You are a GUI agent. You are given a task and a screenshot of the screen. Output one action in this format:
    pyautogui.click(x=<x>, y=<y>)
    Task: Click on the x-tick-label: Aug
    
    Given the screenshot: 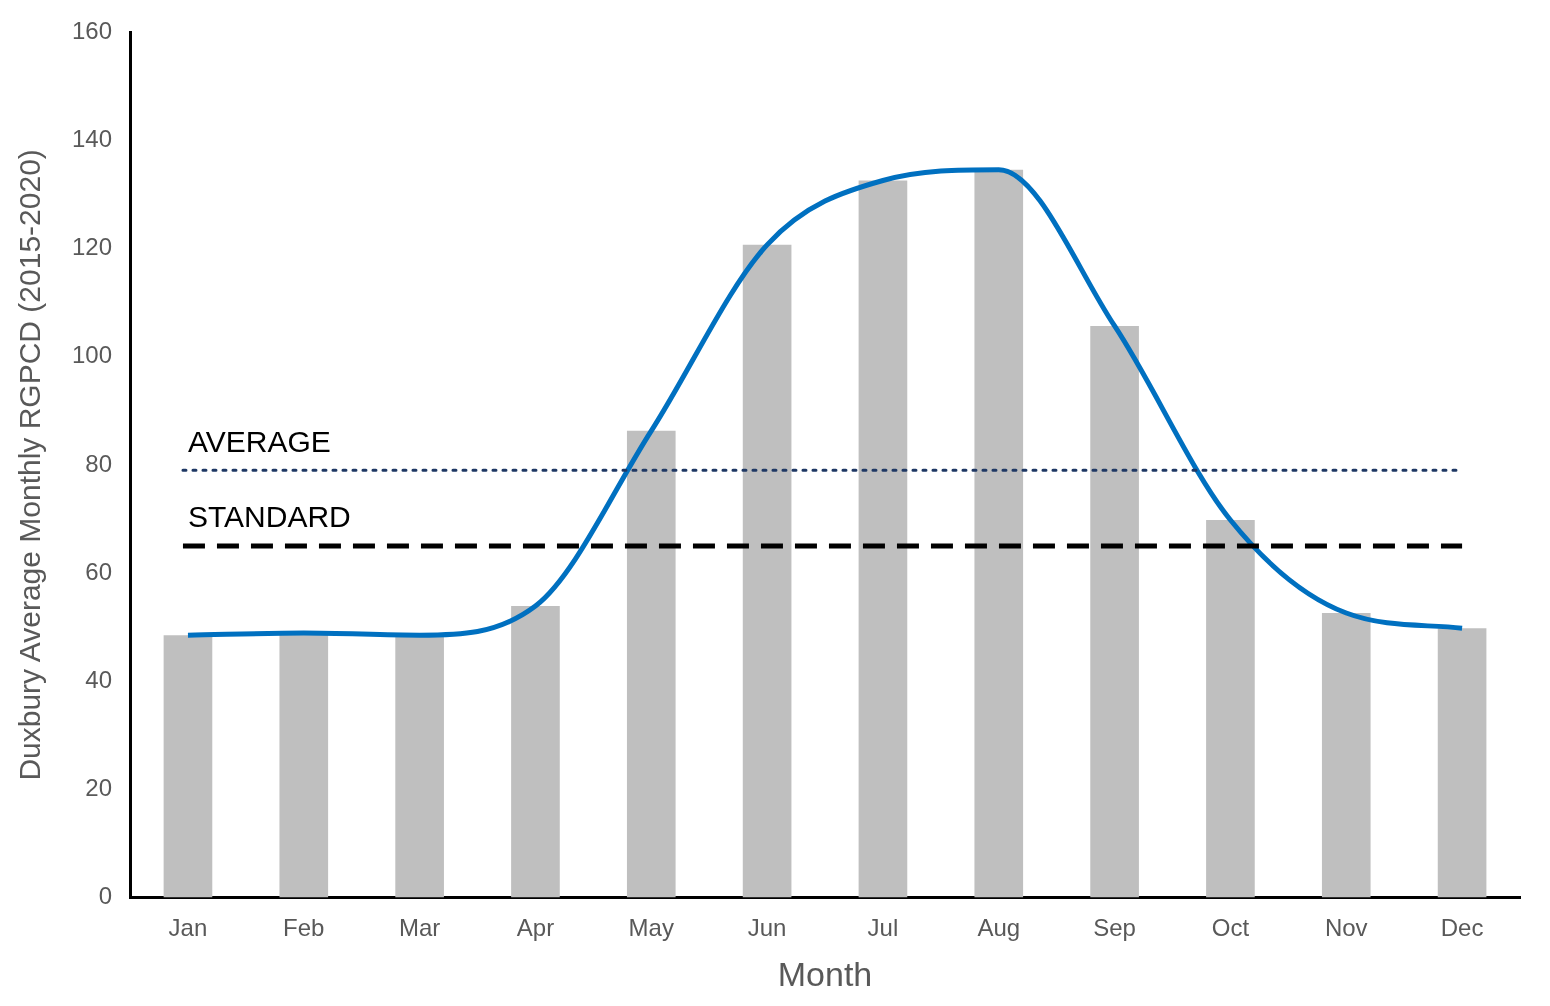 What is the action you would take?
    pyautogui.click(x=999, y=928)
    